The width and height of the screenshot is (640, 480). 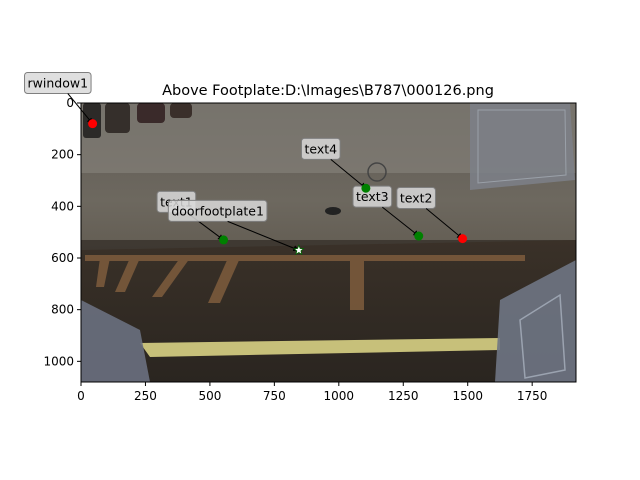 What do you see at coordinates (224, 240) in the screenshot?
I see `marker-text1` at bounding box center [224, 240].